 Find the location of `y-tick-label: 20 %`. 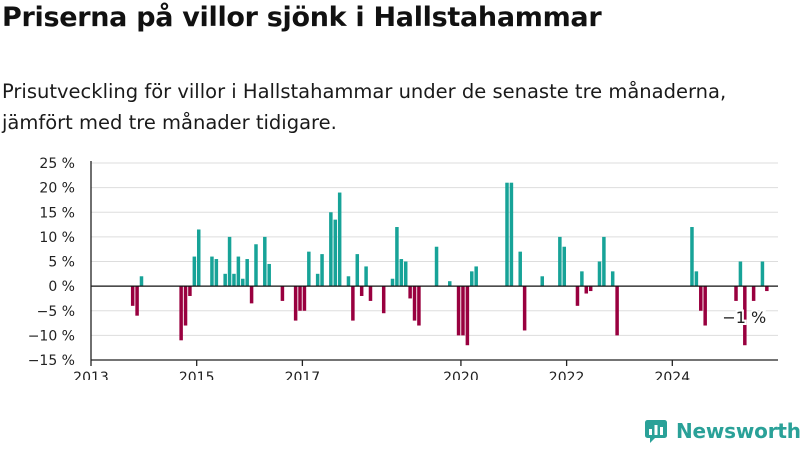

y-tick-label: 20 % is located at coordinates (57, 189).